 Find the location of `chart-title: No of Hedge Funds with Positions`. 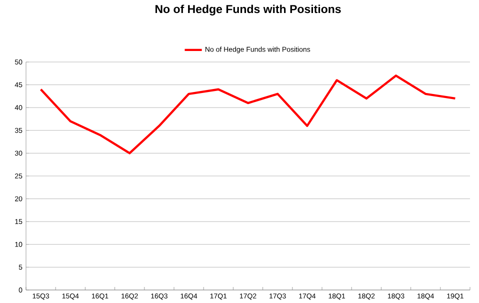

chart-title: No of Hedge Funds with Positions is located at coordinates (248, 10).